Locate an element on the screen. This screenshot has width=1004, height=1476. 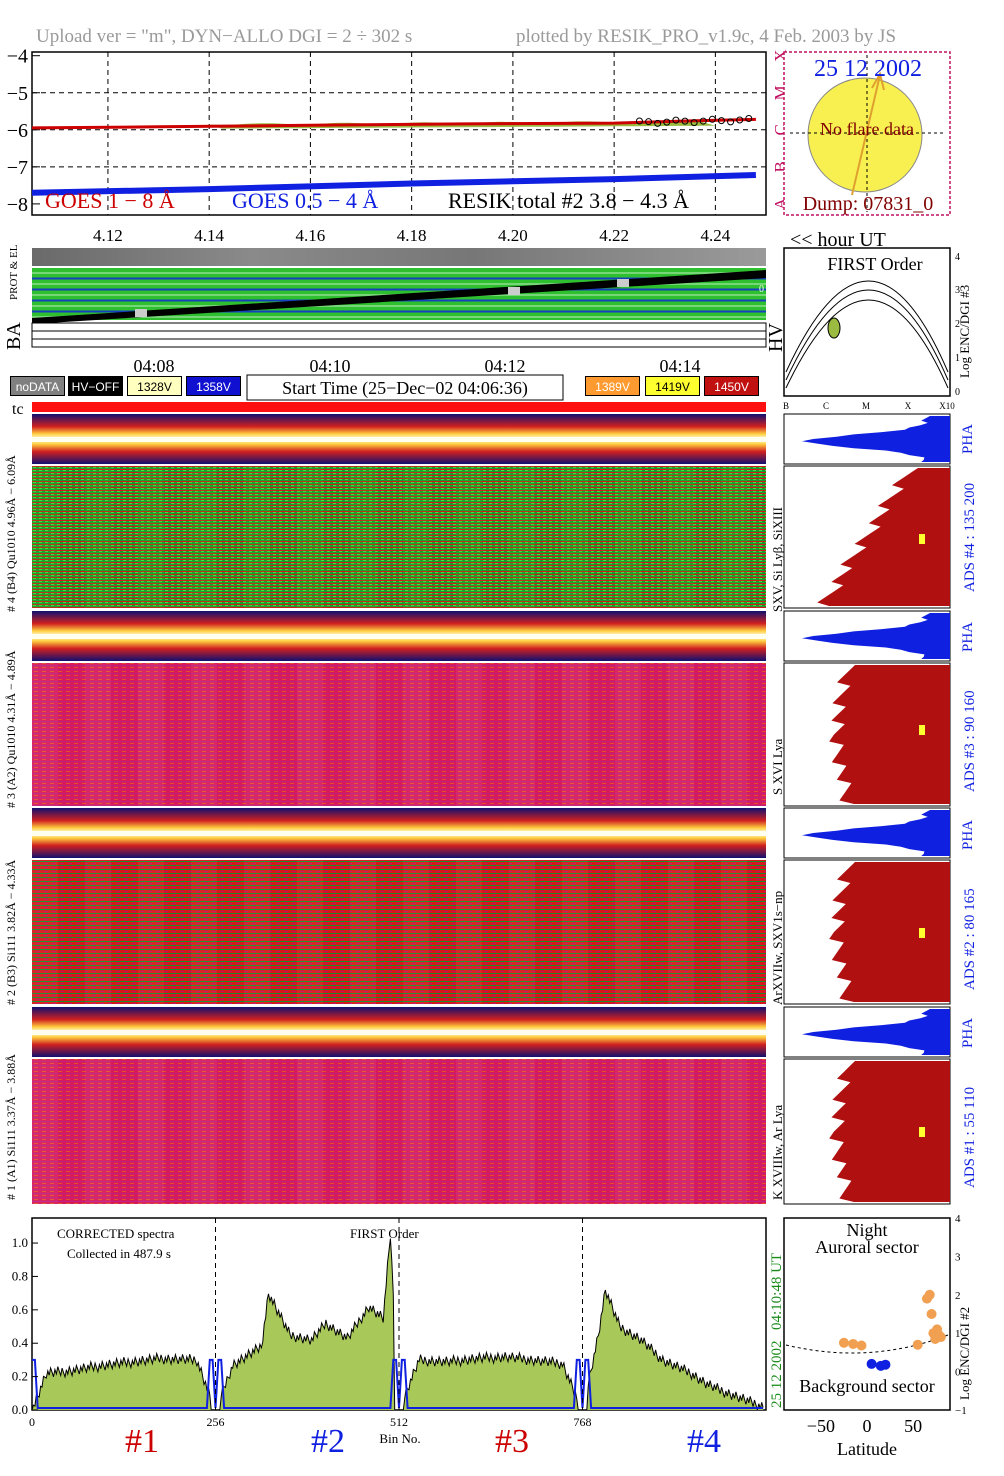
legend-btn-1358v: 1358V is located at coordinates (213, 386).